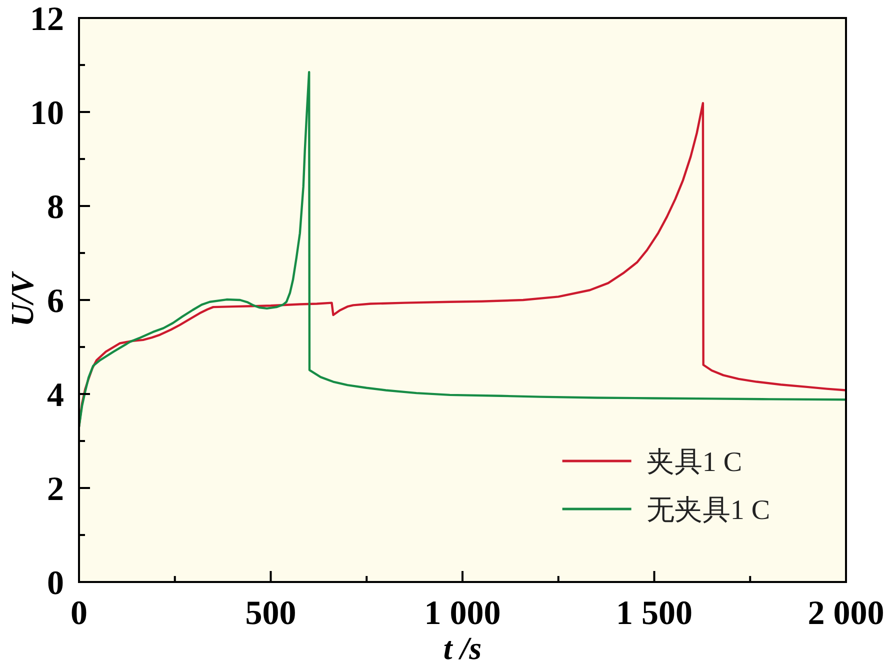  Describe the element at coordinates (47, 19) in the screenshot. I see `y-tick-label: 12` at that location.